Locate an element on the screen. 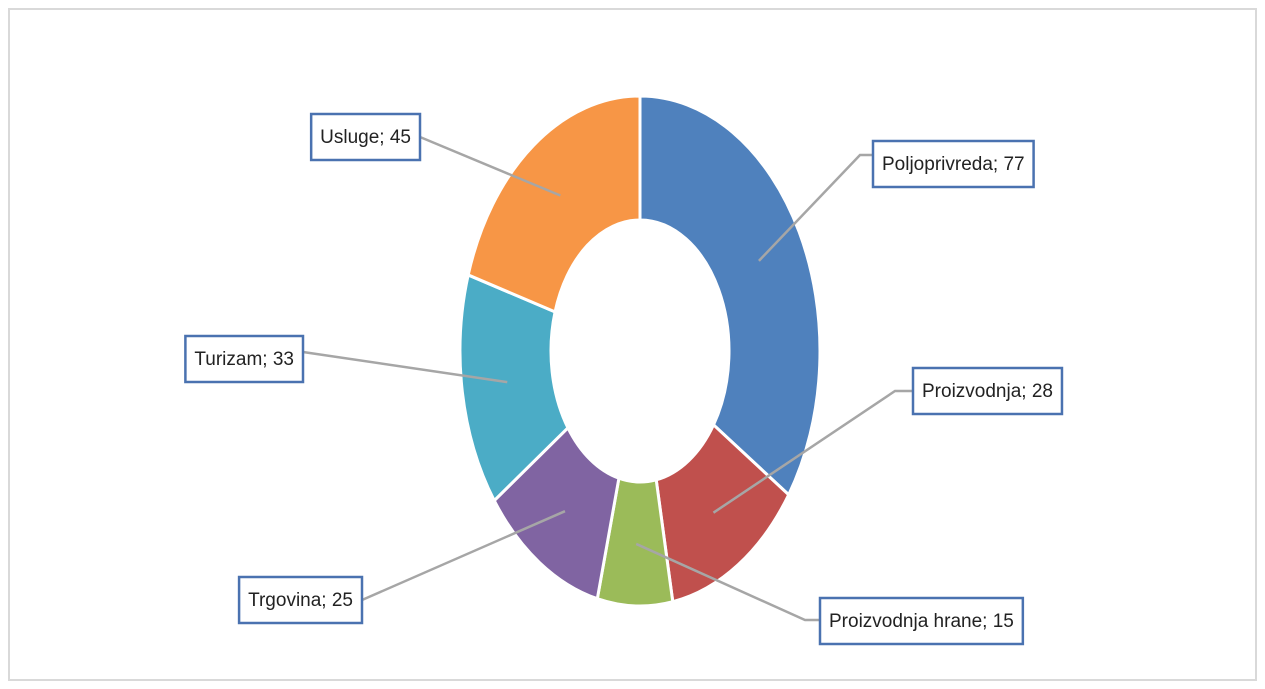 This screenshot has width=1265, height=689. data-label: Turizam; 33 is located at coordinates (244, 359).